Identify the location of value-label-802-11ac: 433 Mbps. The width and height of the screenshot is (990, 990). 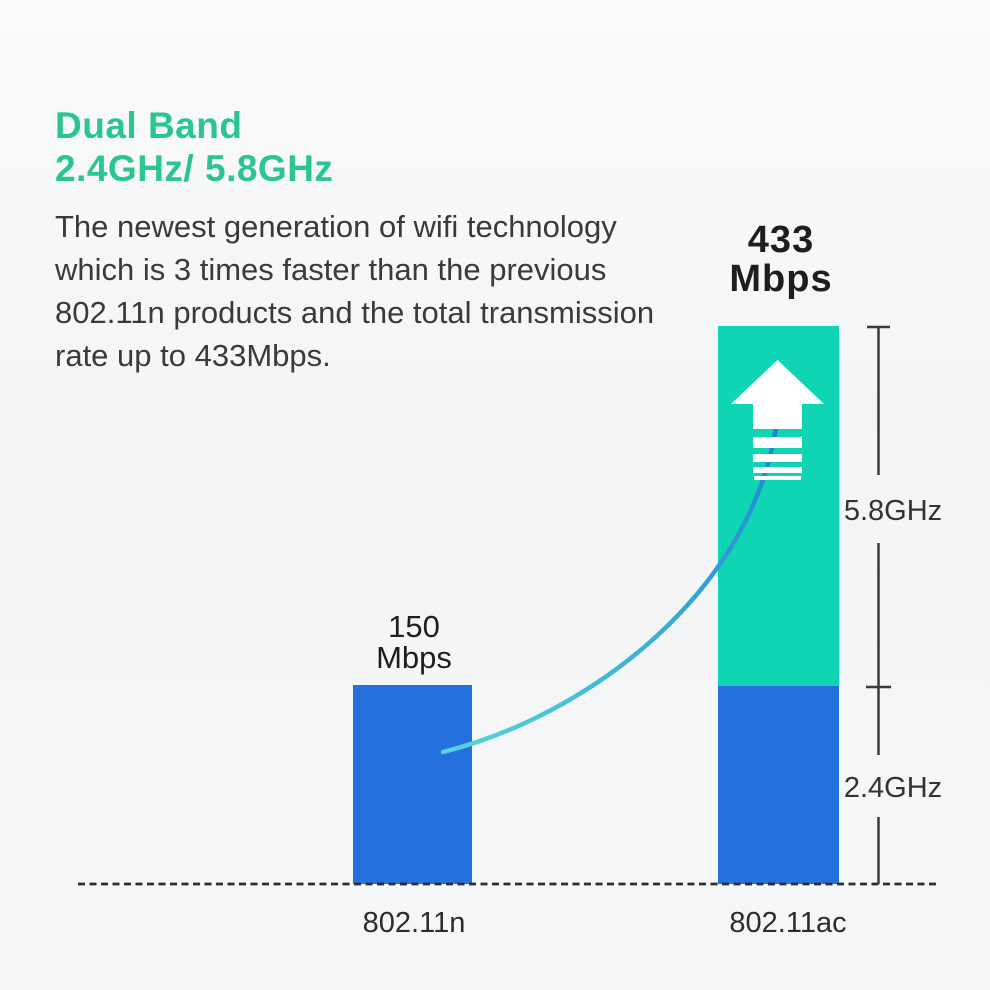
(780, 260).